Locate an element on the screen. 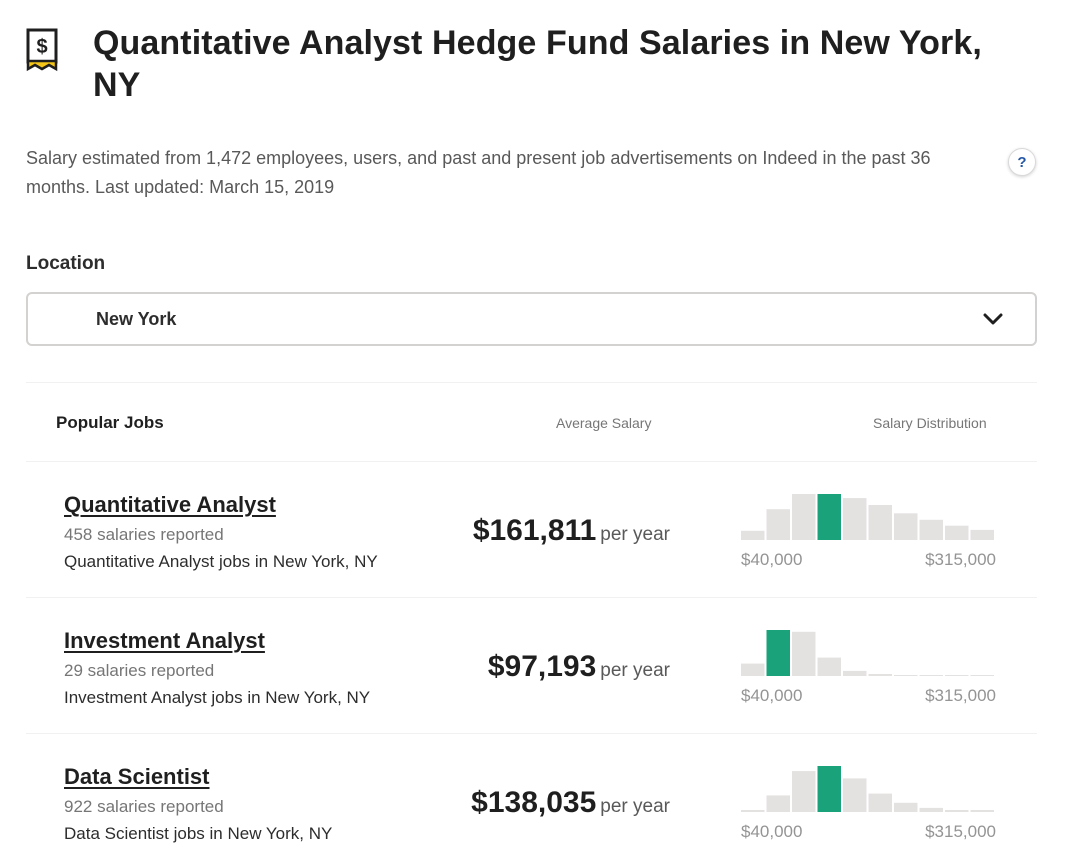  salary-amount: $138,035 is located at coordinates (534, 802).